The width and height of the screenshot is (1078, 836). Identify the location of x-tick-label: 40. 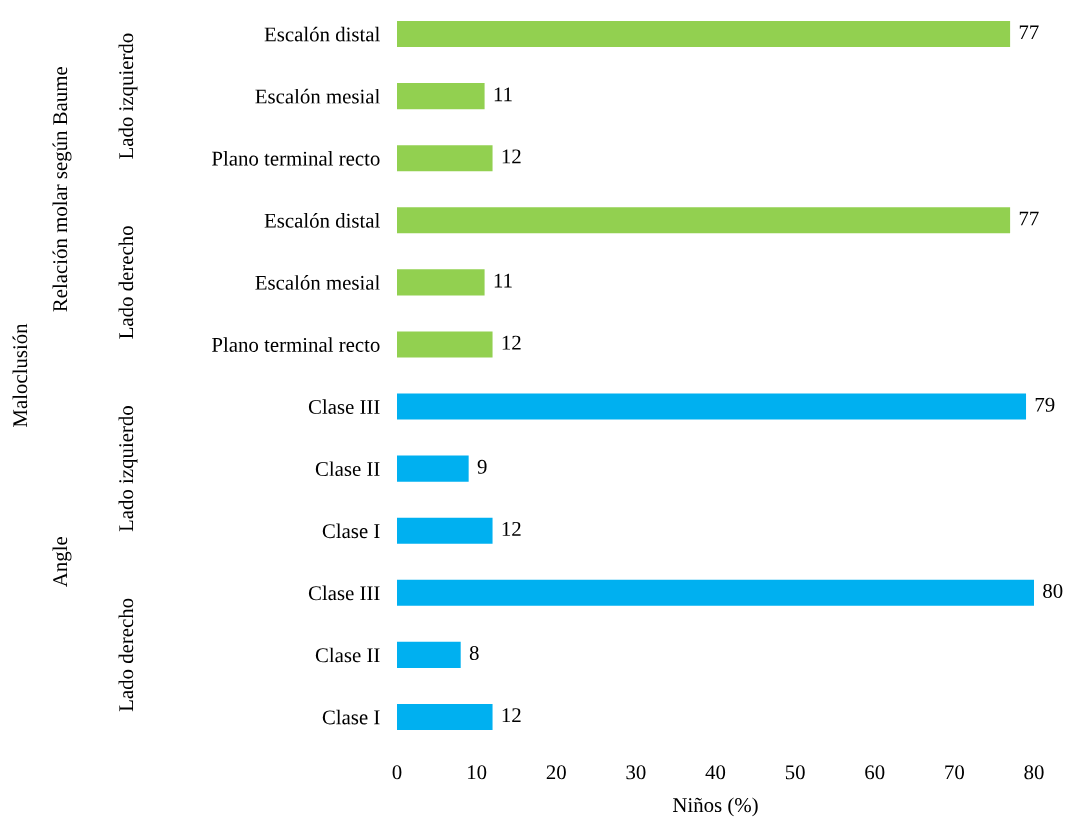
(715, 772).